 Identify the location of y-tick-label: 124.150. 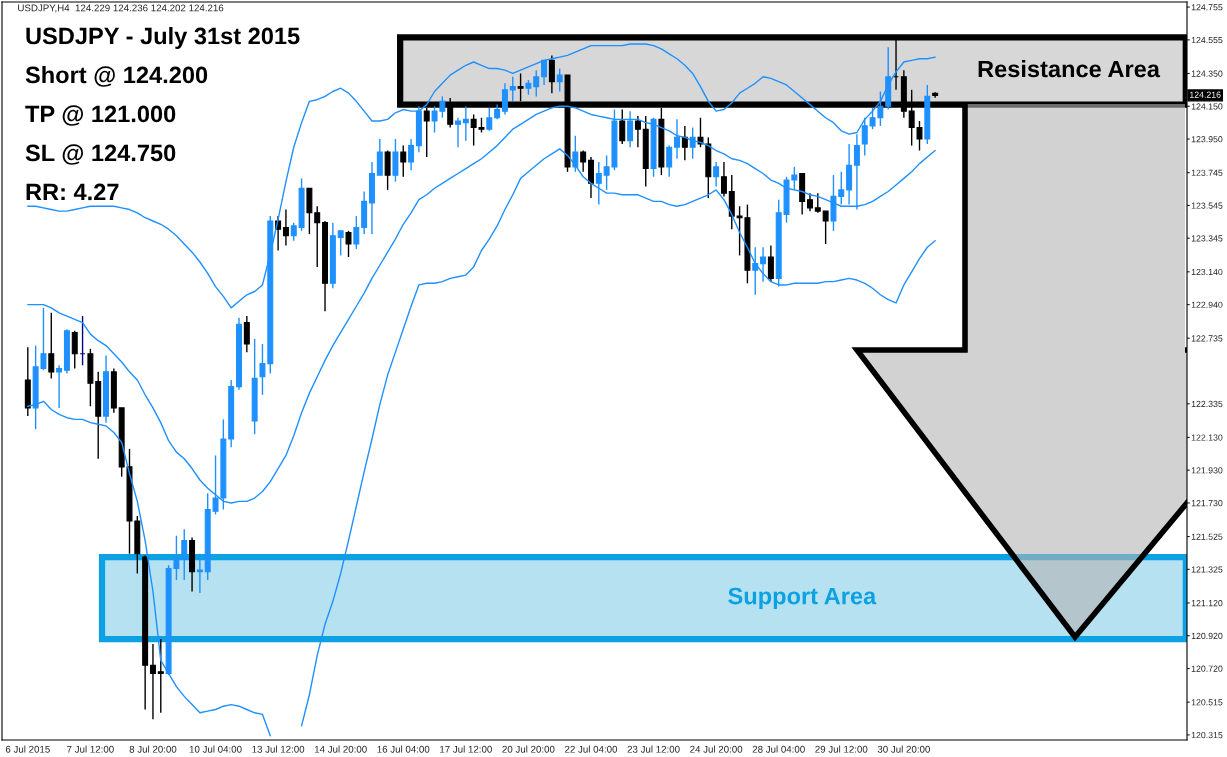
(1207, 106).